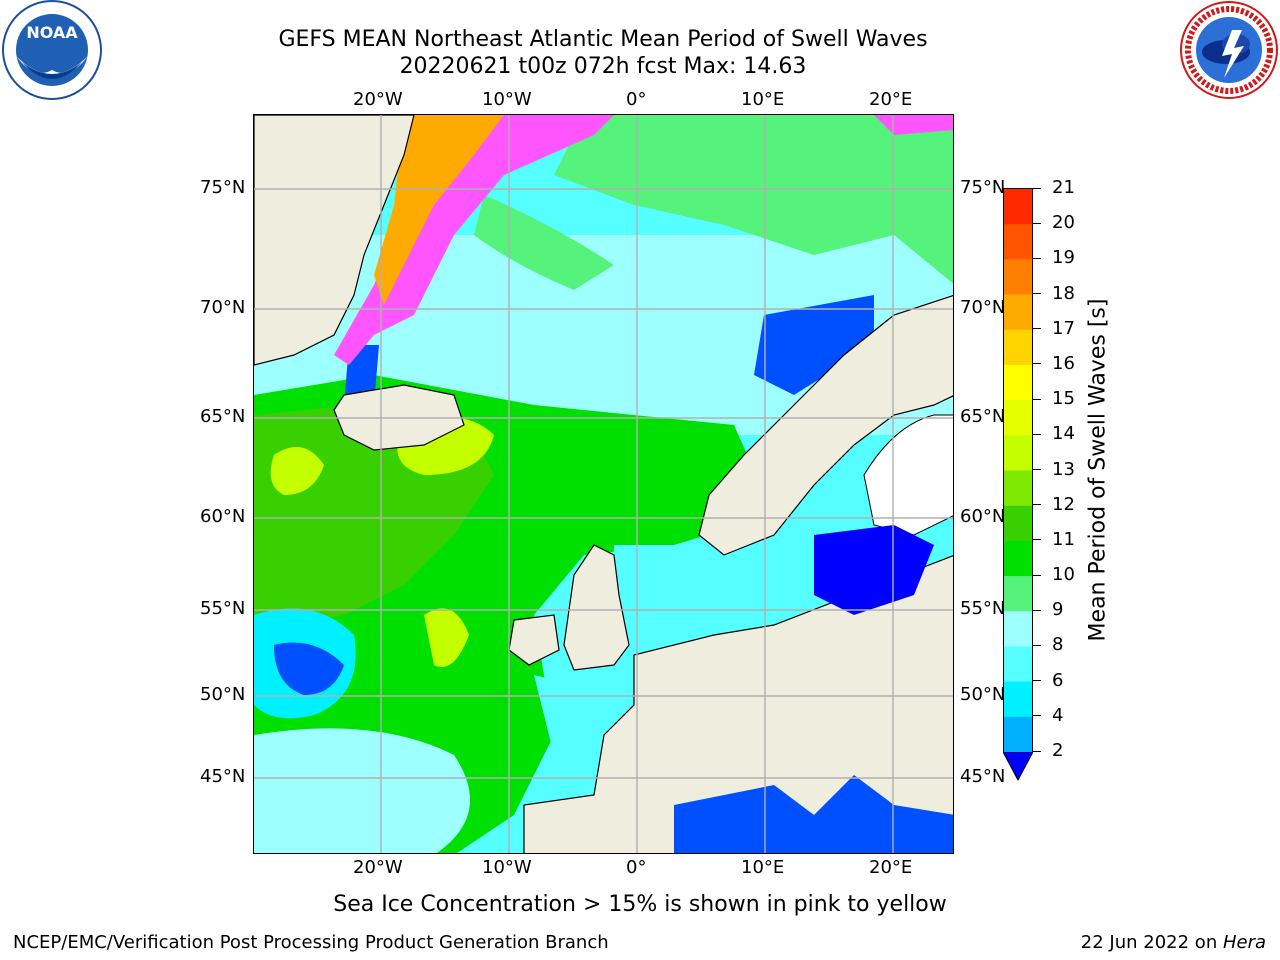 Image resolution: width=1280 pixels, height=960 pixels. I want to click on footer-date: 22 Jun 2022 on Hera, so click(1173, 943).